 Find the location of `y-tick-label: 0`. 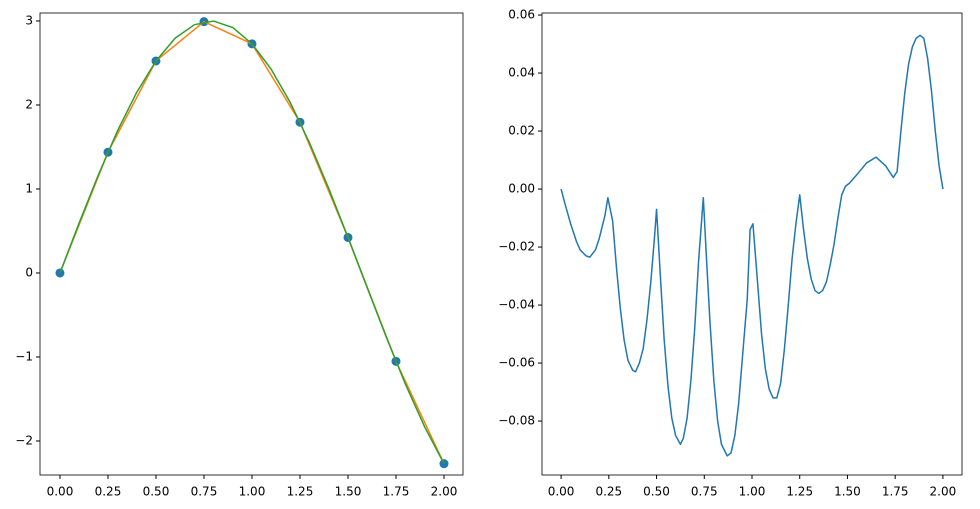

y-tick-label: 0 is located at coordinates (29, 272).